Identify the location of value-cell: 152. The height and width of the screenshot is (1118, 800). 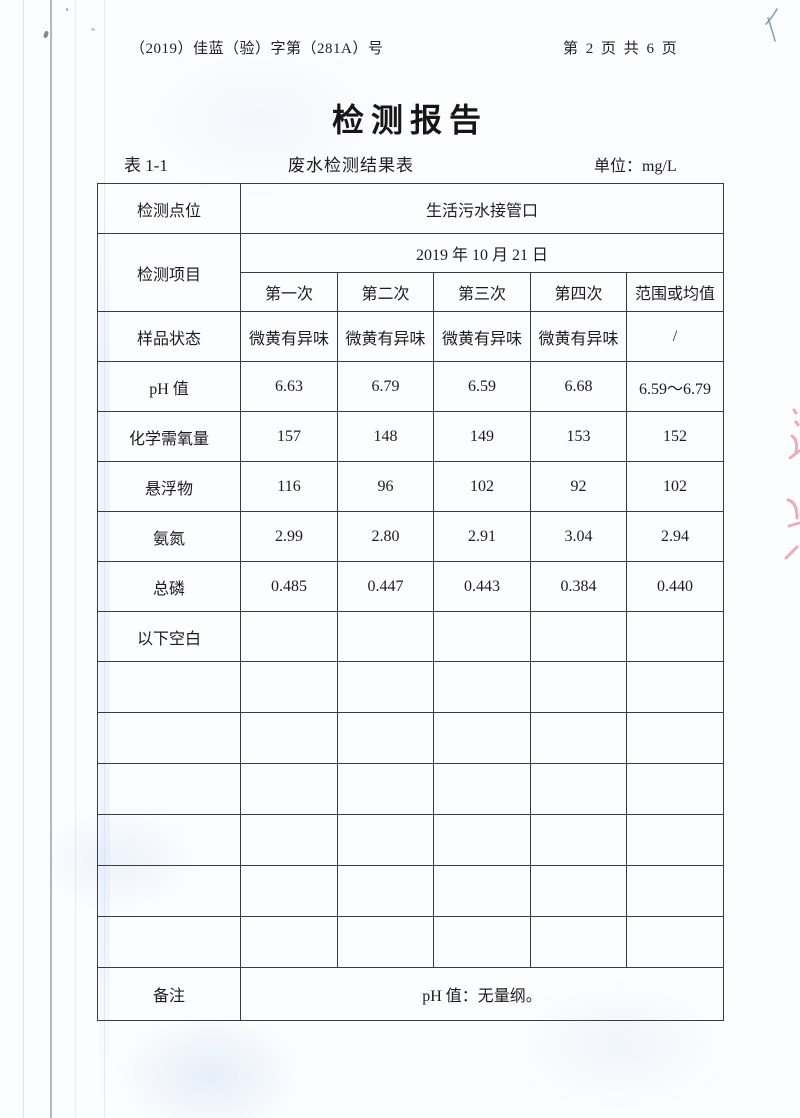
(675, 436).